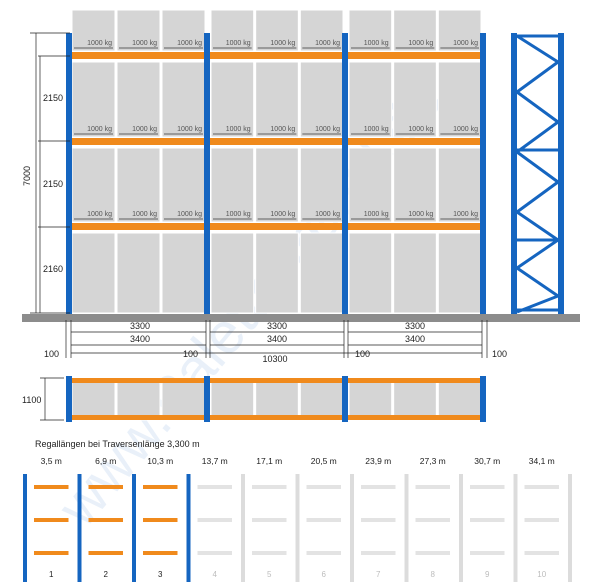  I want to click on length-option-index: 5, so click(269, 574).